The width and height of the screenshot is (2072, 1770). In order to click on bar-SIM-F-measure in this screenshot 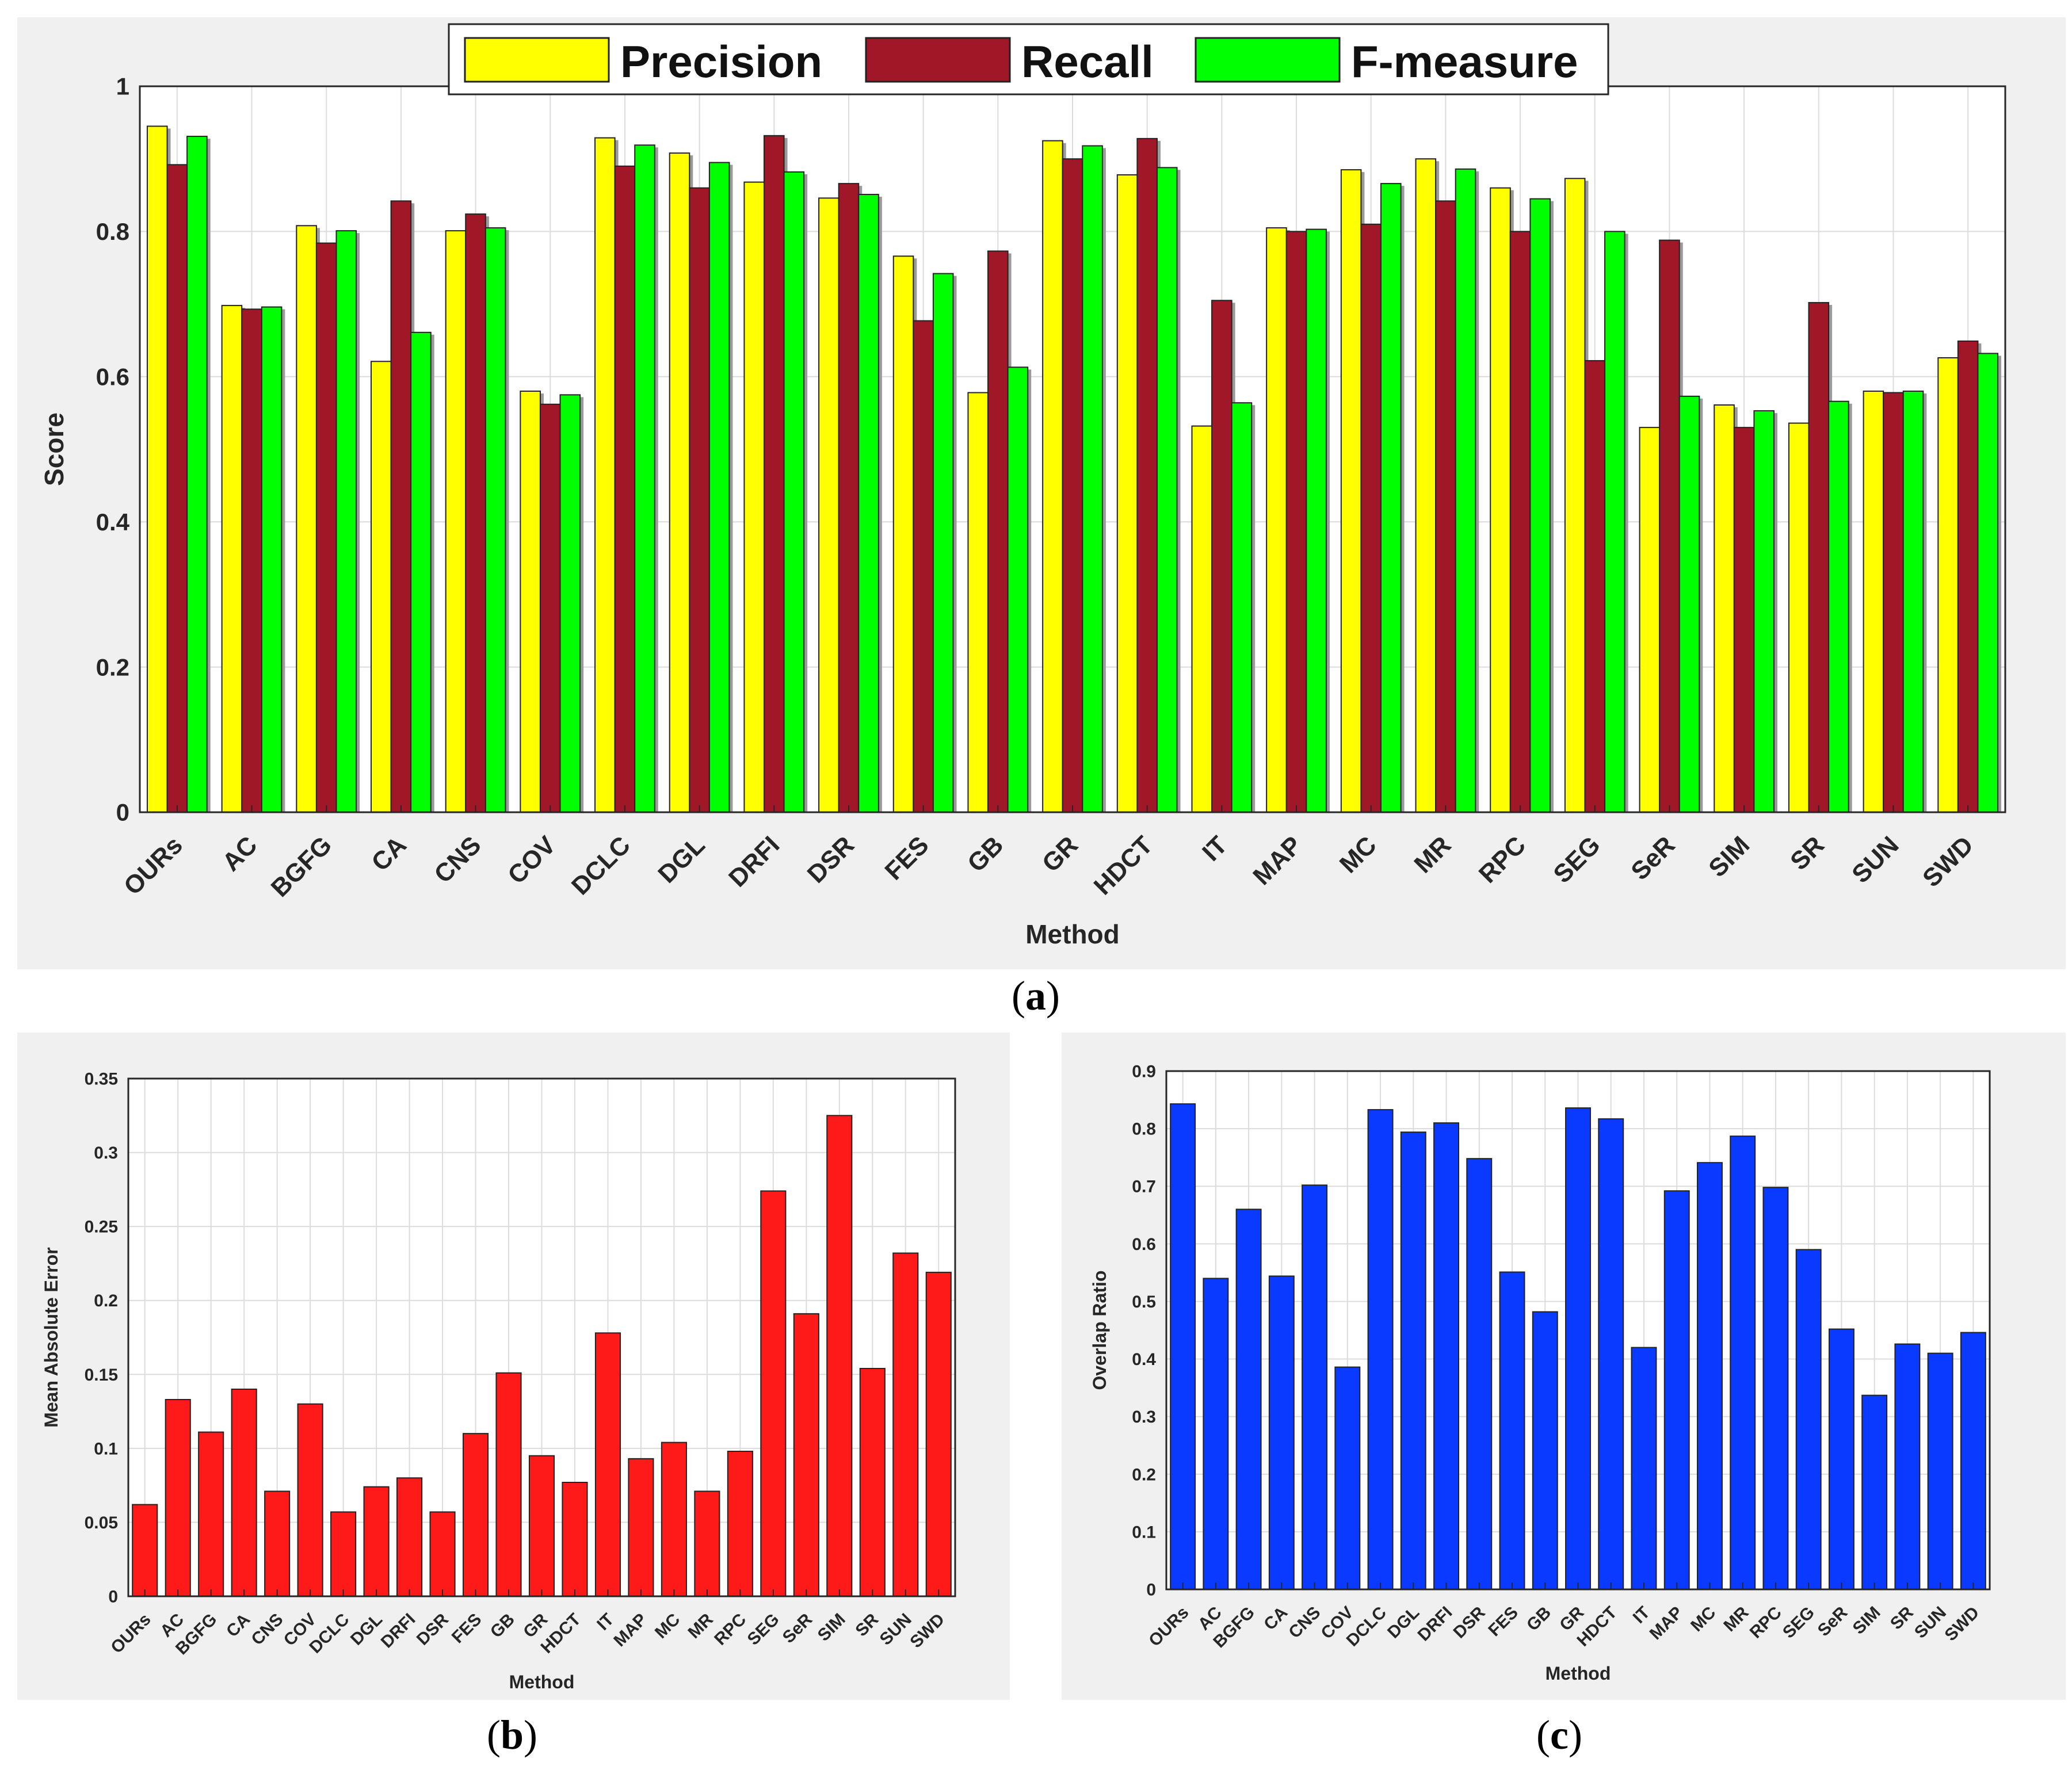, I will do `click(1764, 611)`.